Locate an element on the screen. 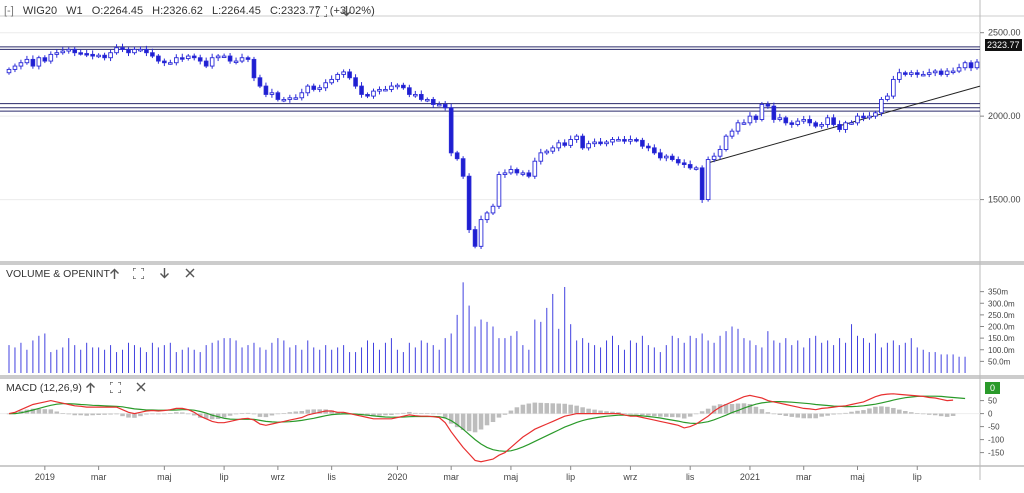 The image size is (1024, 493). x-tick-label: maj is located at coordinates (857, 477).